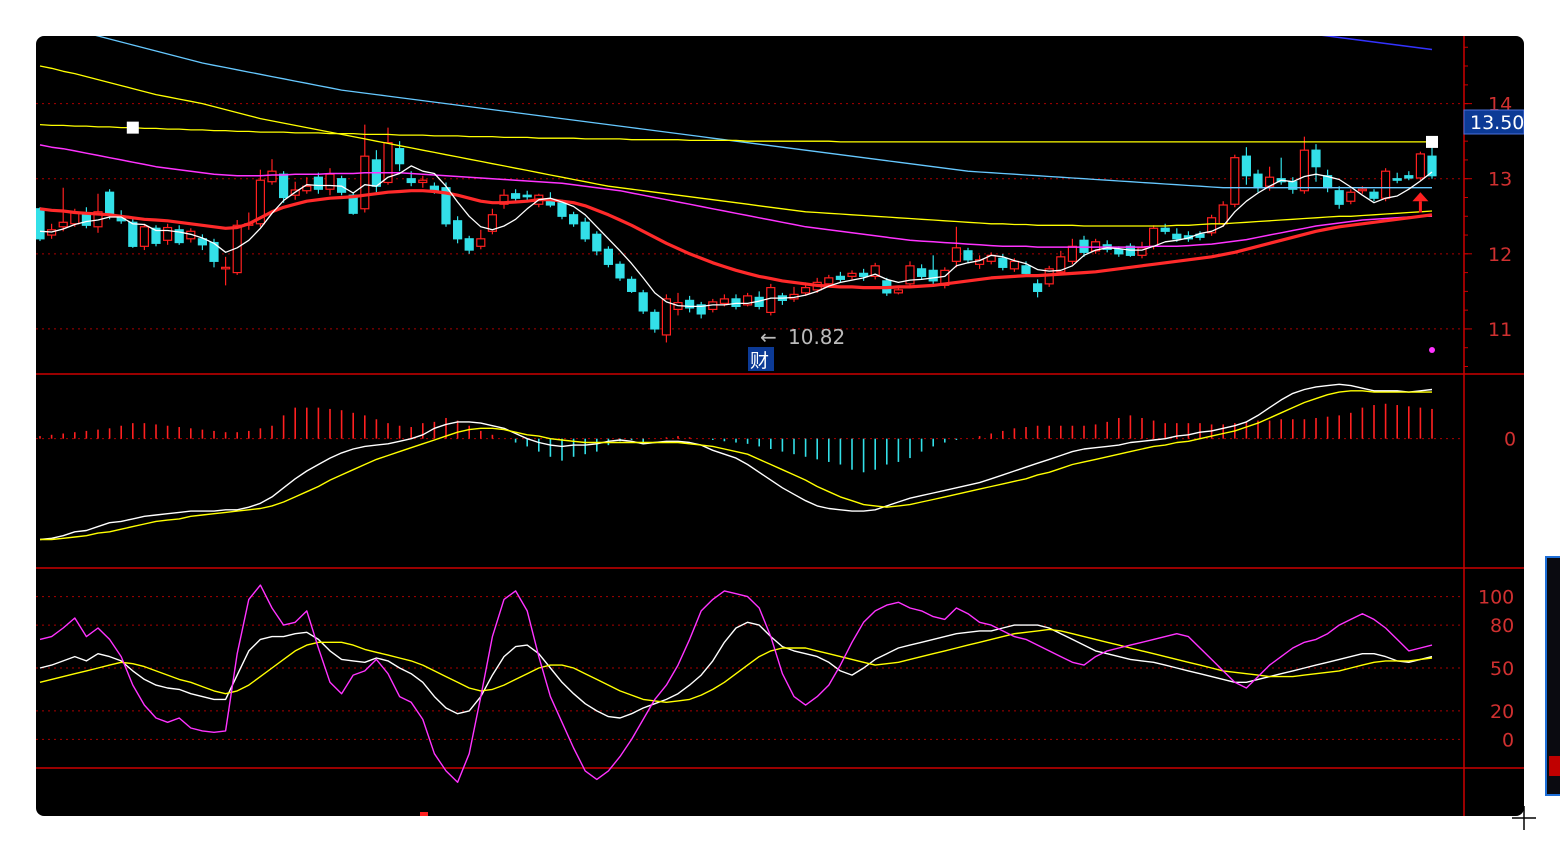 This screenshot has height=852, width=1560. I want to click on side-strip-marker, so click(1554, 766).